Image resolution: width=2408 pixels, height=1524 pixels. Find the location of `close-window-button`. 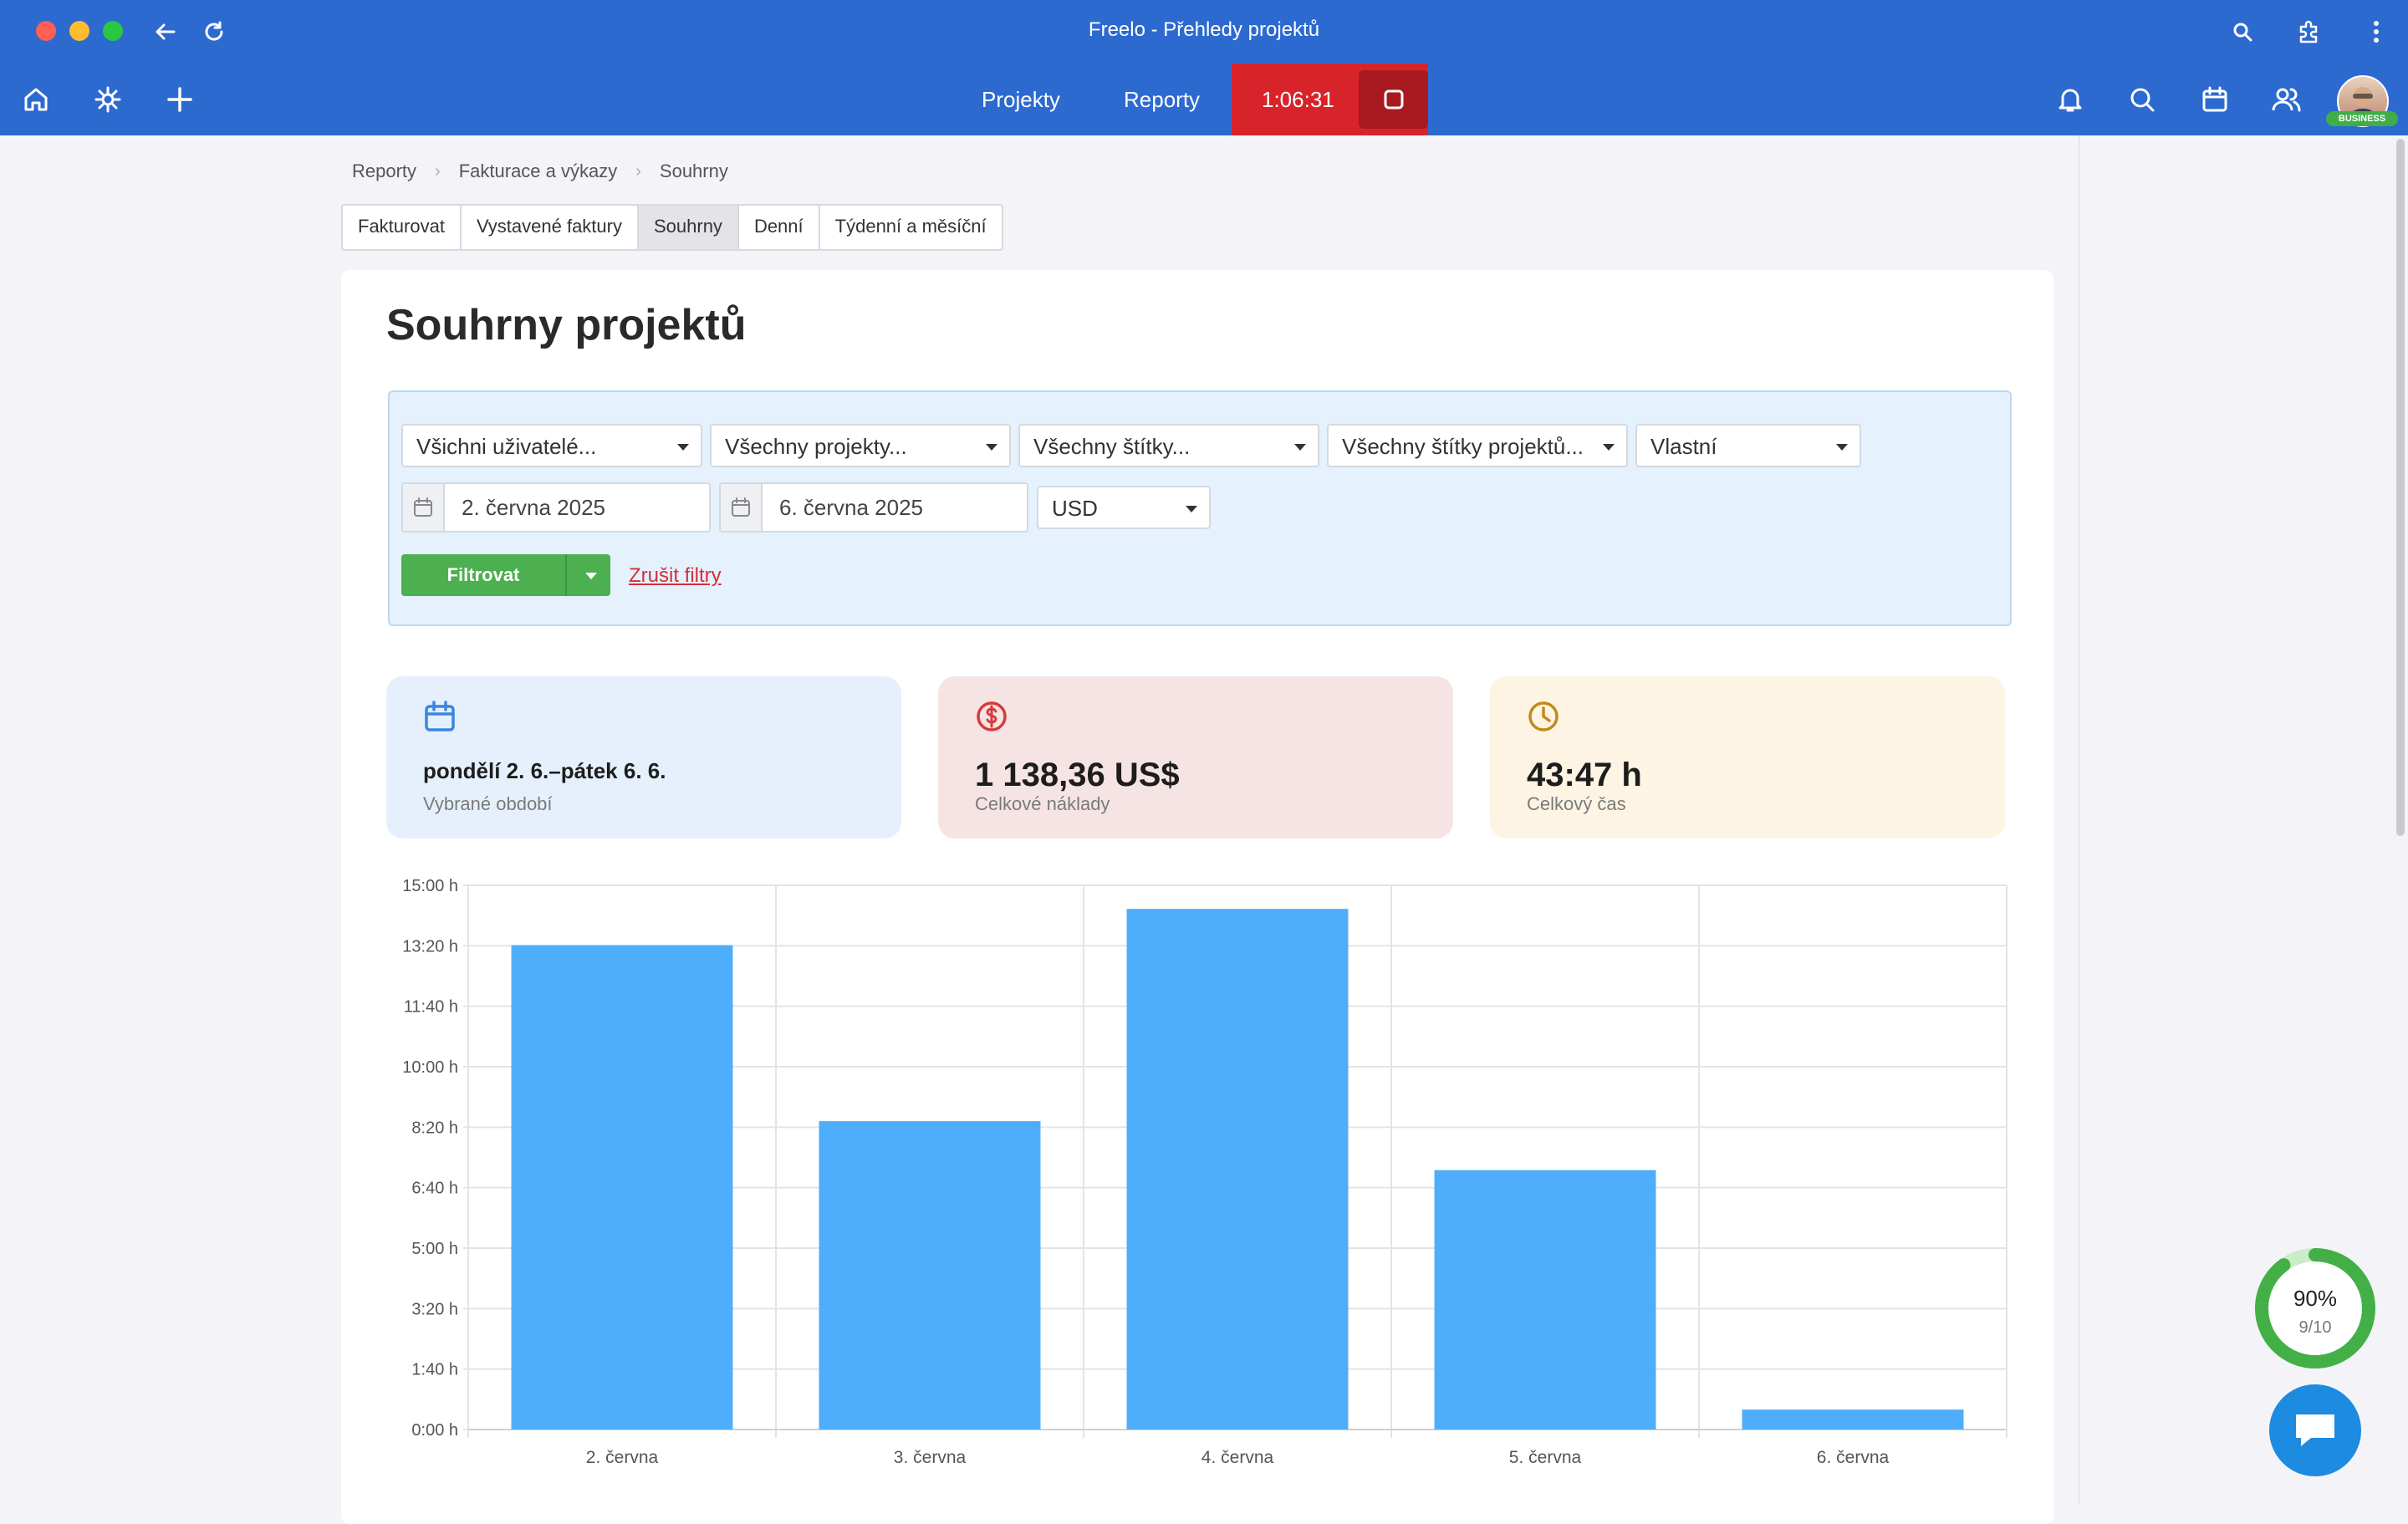

close-window-button is located at coordinates (46, 31).